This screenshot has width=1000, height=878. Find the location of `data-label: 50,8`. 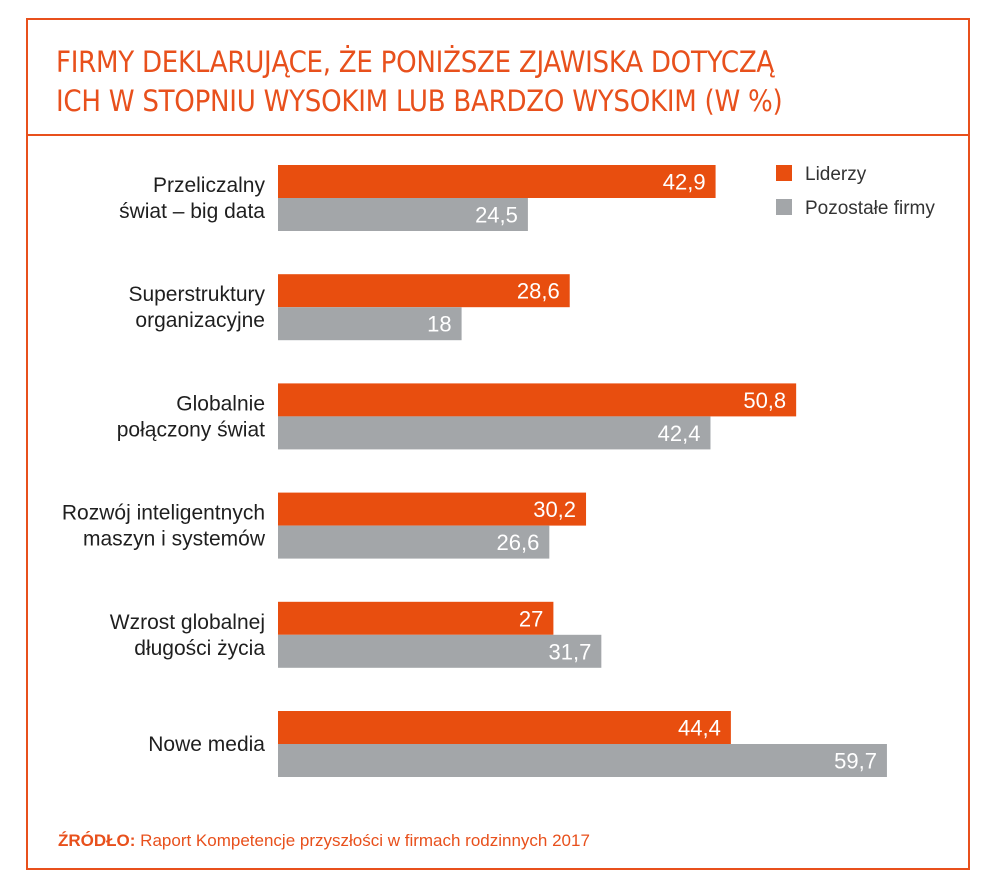

data-label: 50,8 is located at coordinates (764, 400).